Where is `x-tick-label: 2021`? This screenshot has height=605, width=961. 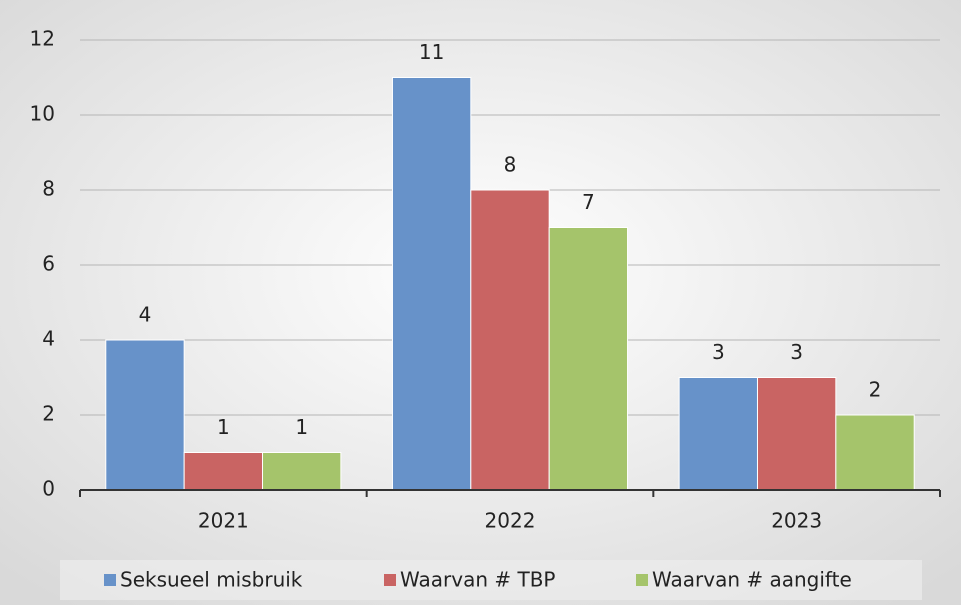
x-tick-label: 2021 is located at coordinates (223, 521).